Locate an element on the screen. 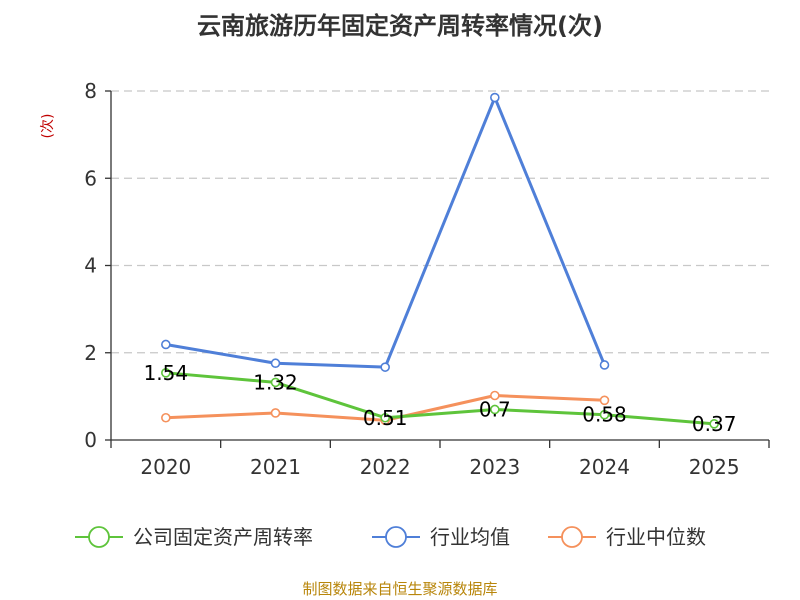 The image size is (800, 600). legend-label: 行业均值 is located at coordinates (470, 537).